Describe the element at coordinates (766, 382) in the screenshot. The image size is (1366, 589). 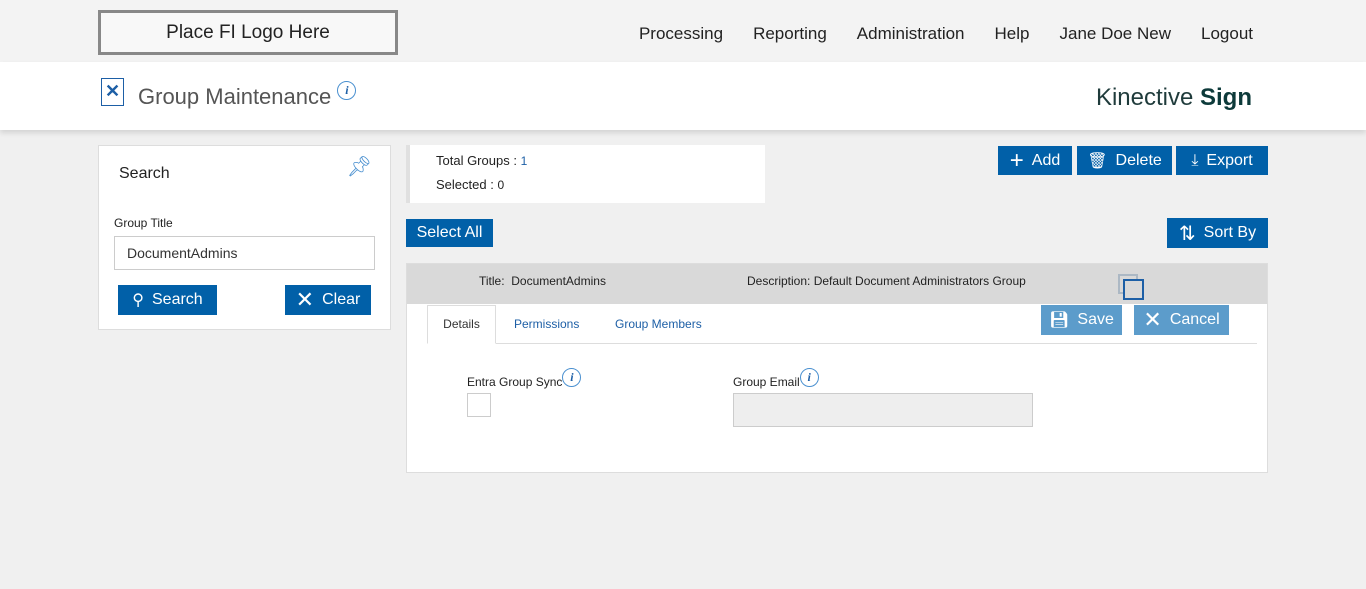
I see `email-label-text: Group Email` at that location.